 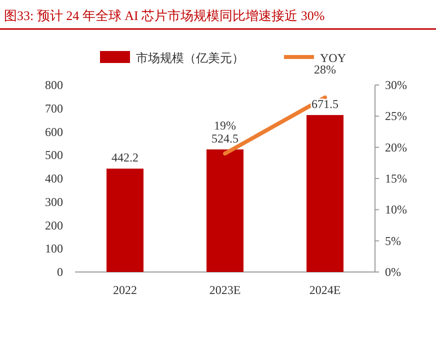 I want to click on y-tick-label: 300, so click(x=54, y=201).